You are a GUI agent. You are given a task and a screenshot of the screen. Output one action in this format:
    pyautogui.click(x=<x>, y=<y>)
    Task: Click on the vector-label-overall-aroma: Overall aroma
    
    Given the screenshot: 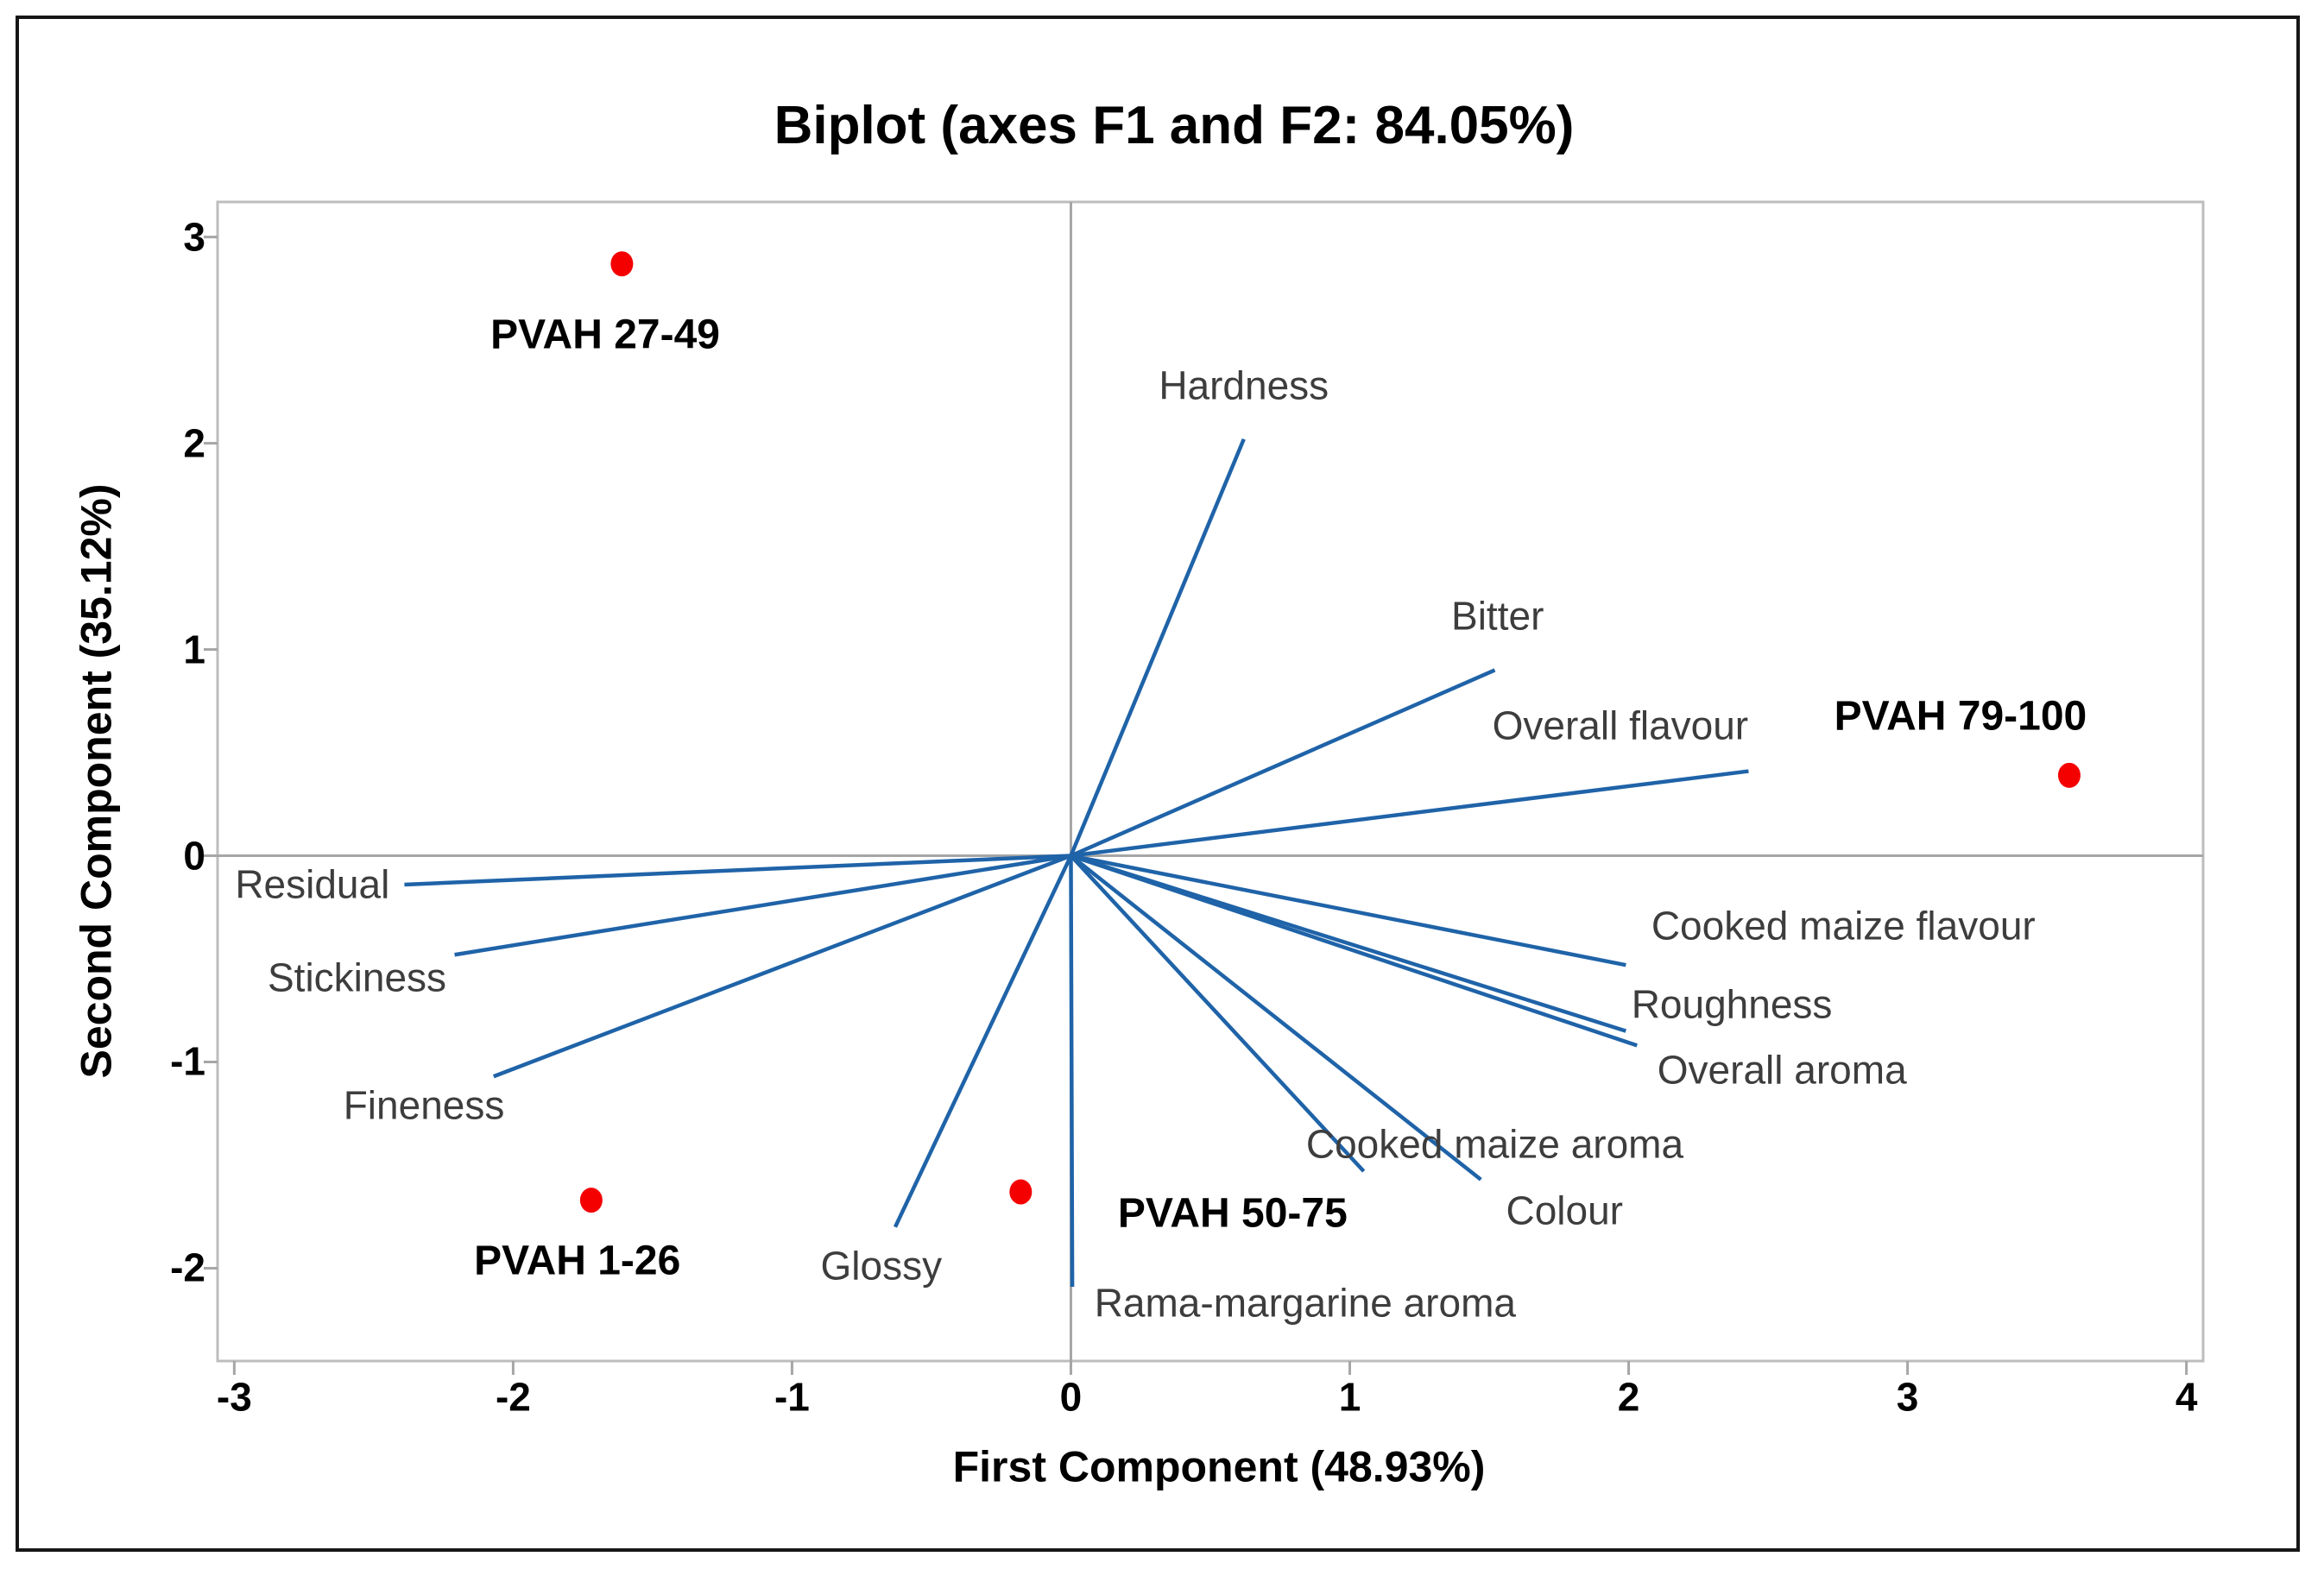 What is the action you would take?
    pyautogui.click(x=1782, y=1070)
    